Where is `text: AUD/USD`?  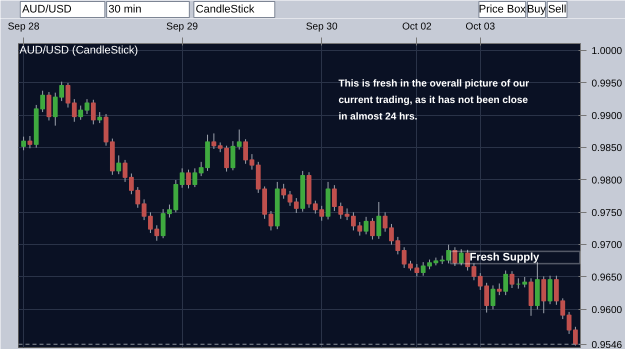 text: AUD/USD is located at coordinates (47, 10).